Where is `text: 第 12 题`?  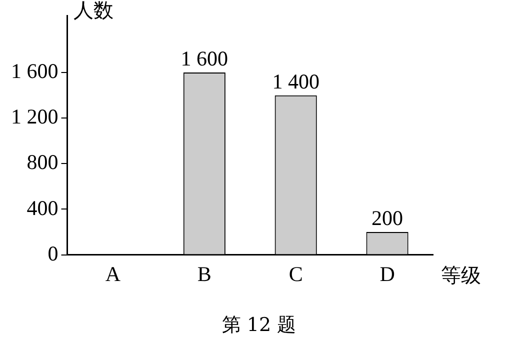 text: 第 12 题 is located at coordinates (259, 325).